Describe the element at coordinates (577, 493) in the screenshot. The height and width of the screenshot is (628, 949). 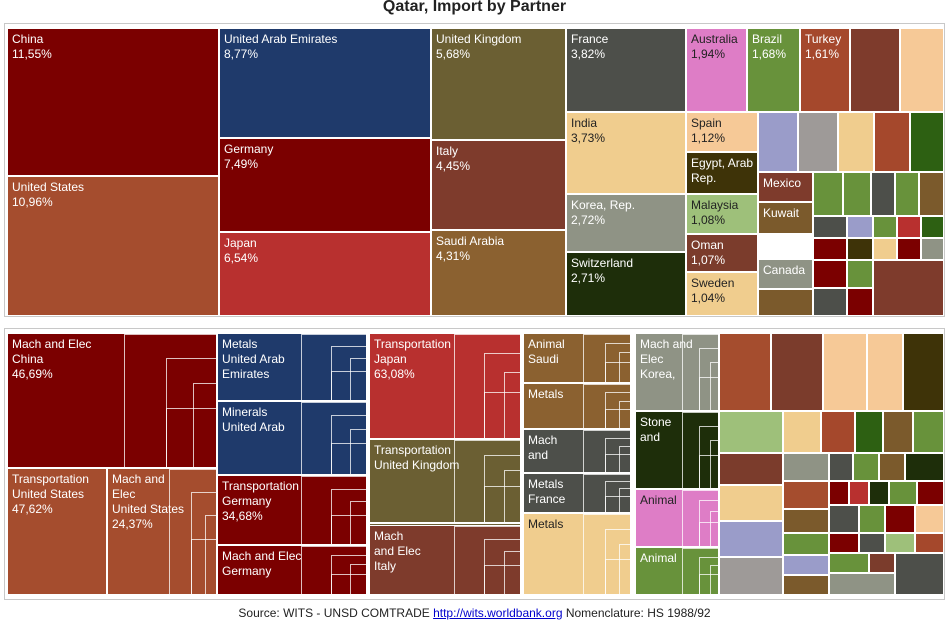
I see `product-tile-14: Metals France` at that location.